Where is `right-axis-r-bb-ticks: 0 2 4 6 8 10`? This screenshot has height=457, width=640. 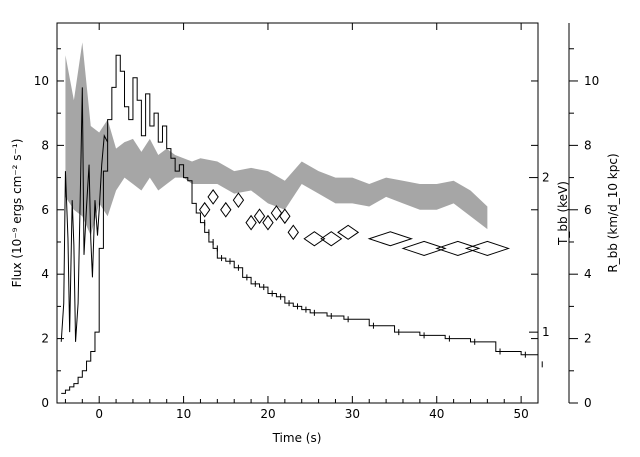 right-axis-r-bb-ticks: 0 2 4 6 8 10 is located at coordinates (584, 229).